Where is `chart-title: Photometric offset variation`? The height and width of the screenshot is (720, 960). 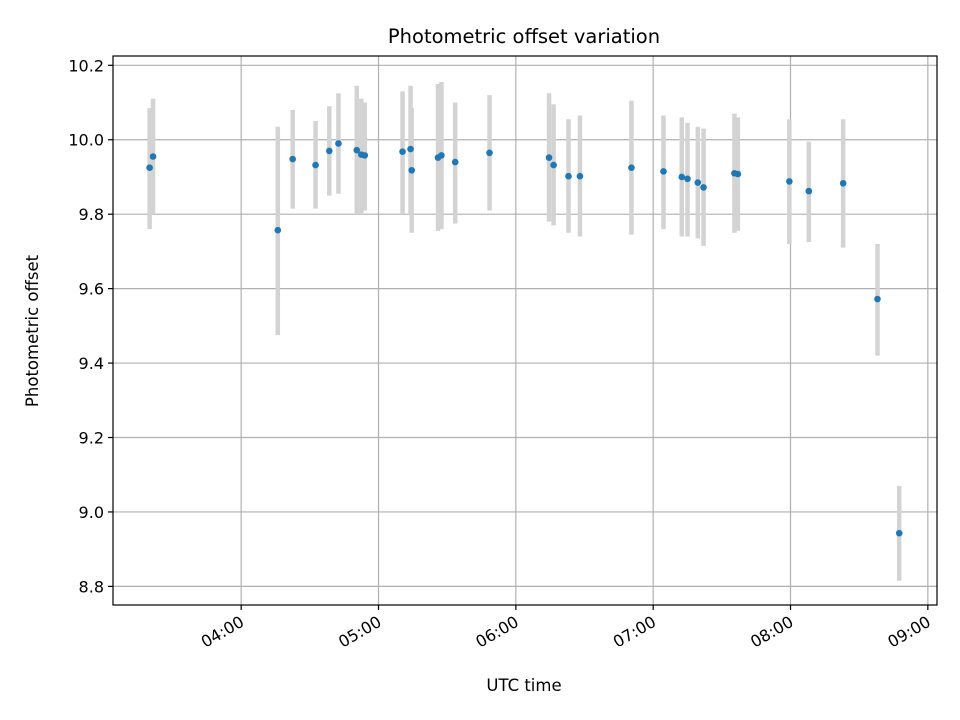 chart-title: Photometric offset variation is located at coordinates (524, 36).